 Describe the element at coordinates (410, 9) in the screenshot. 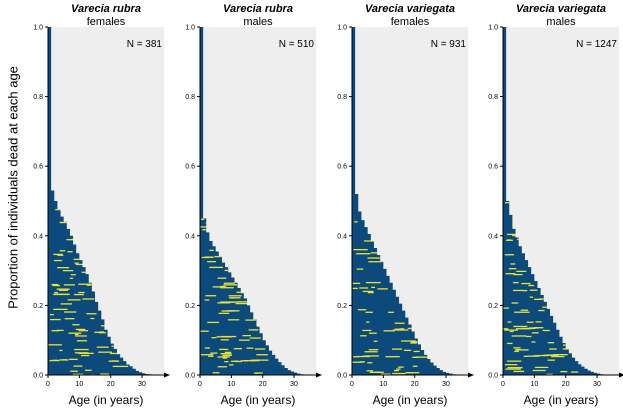

I see `panel-title: Varecia variegata` at that location.